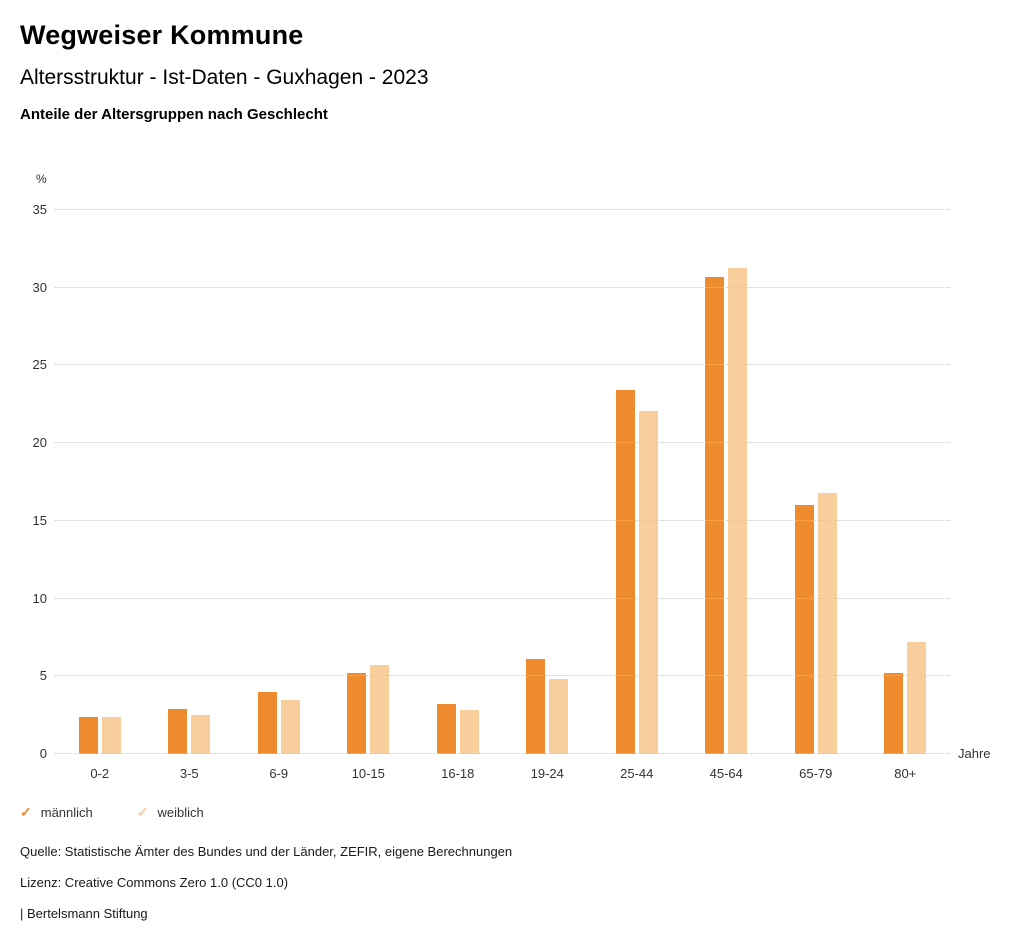 This screenshot has height=946, width=1024. I want to click on y-tick-label: 15, so click(39, 520).